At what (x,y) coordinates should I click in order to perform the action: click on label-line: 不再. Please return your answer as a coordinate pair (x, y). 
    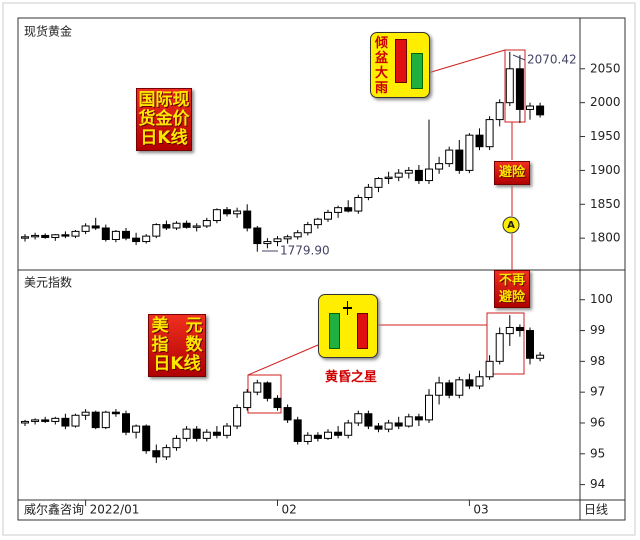
    Looking at the image, I should click on (511, 280).